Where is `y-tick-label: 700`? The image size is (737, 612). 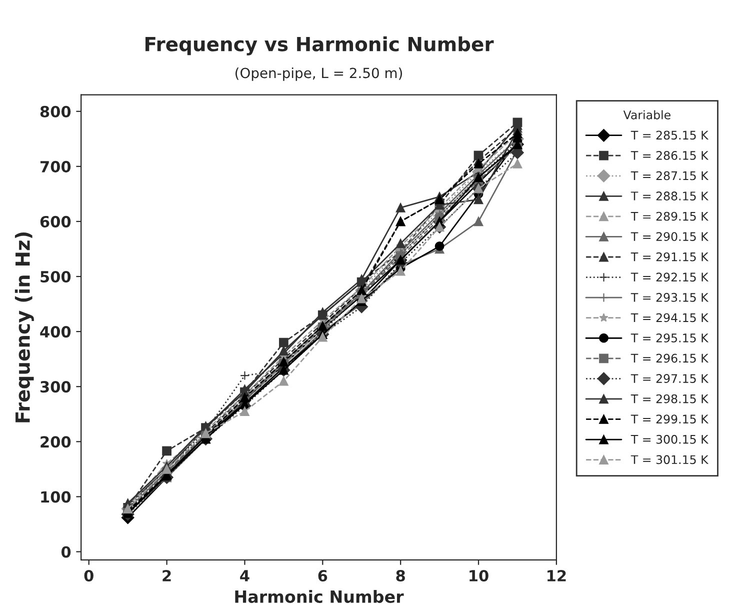 y-tick-label: 700 is located at coordinates (55, 166).